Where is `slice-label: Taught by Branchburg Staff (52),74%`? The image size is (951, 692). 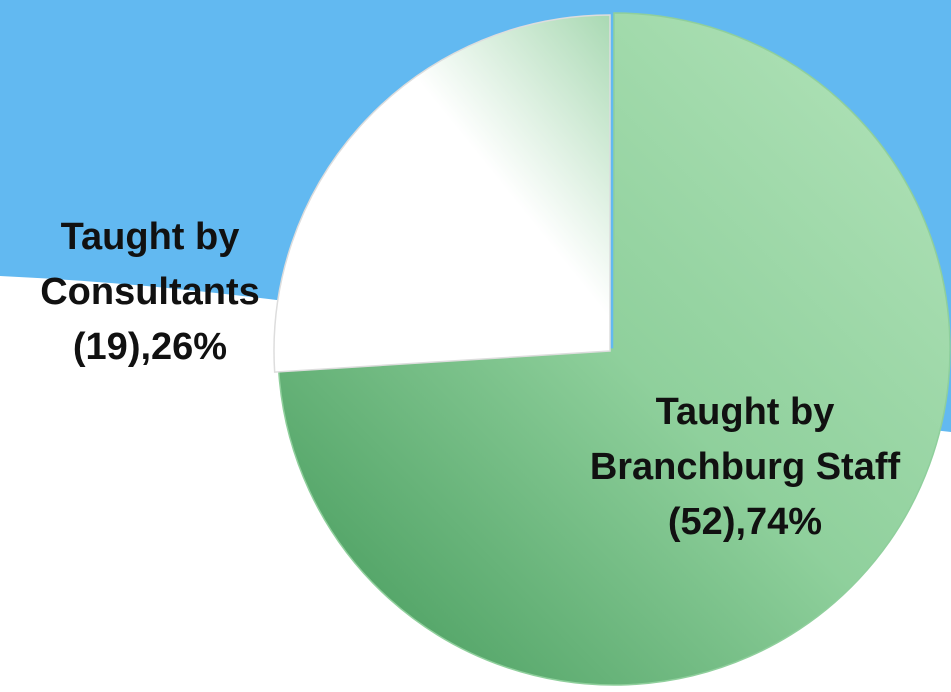
slice-label: Taught by Branchburg Staff (52),74% is located at coordinates (745, 467).